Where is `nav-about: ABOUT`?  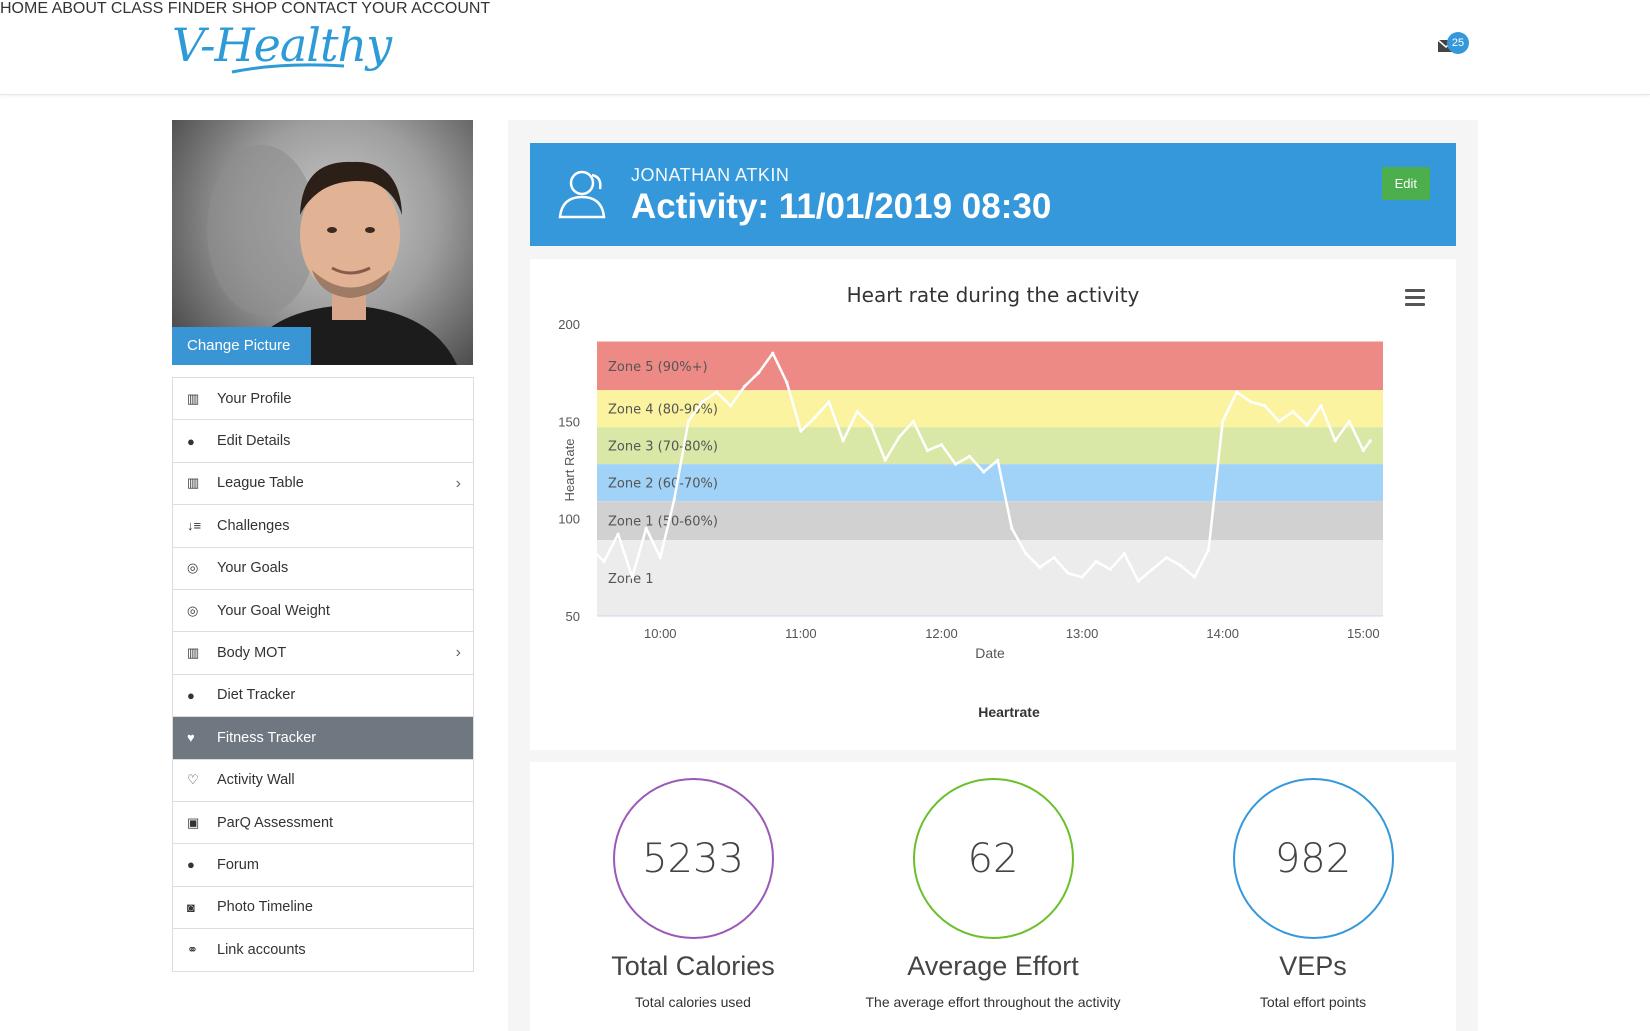 nav-about: ABOUT is located at coordinates (79, 8).